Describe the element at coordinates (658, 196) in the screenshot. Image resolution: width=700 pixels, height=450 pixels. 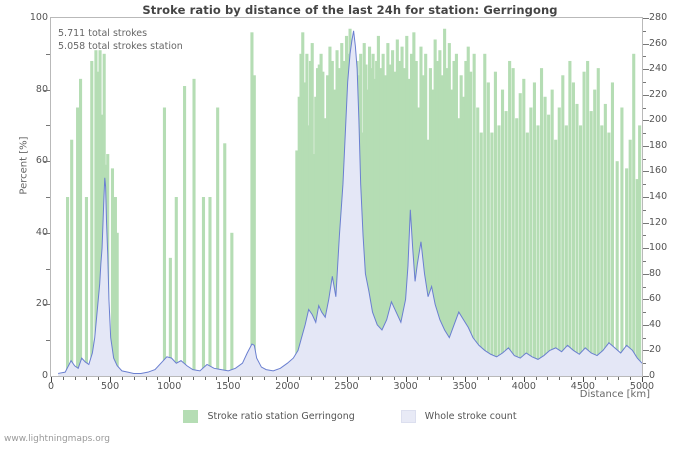
I see `y-axis-right-tick-label: 140` at that location.